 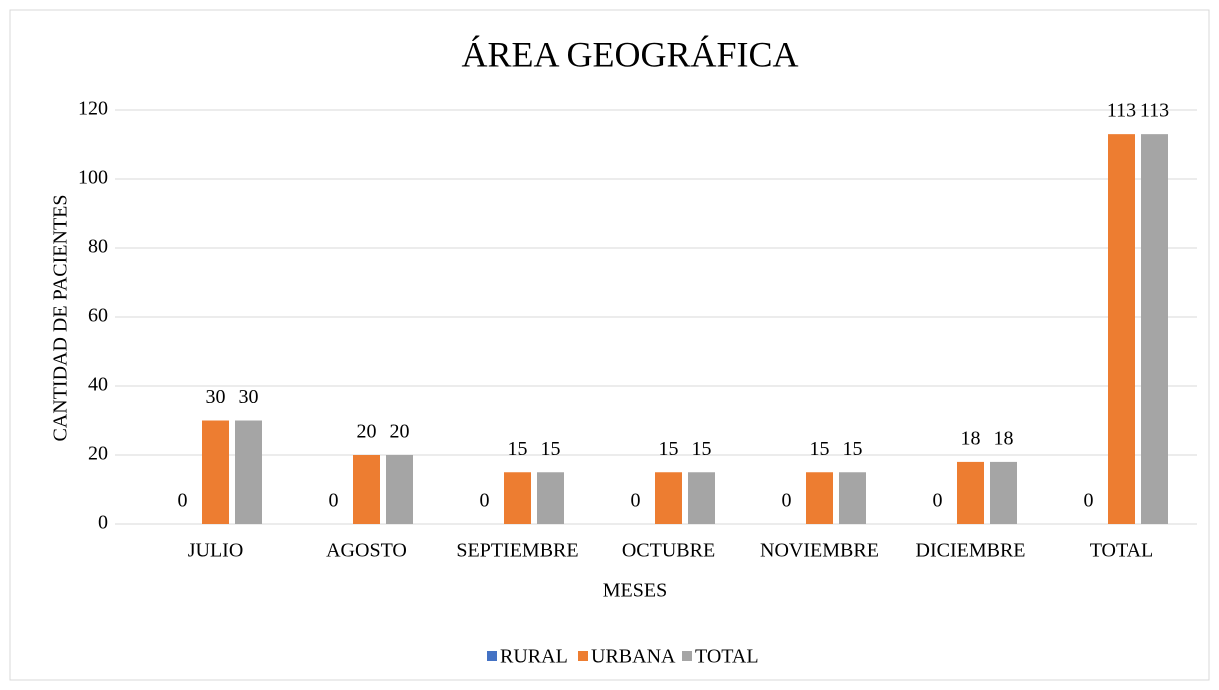 I want to click on x-tick-label: JULIO, so click(x=216, y=551).